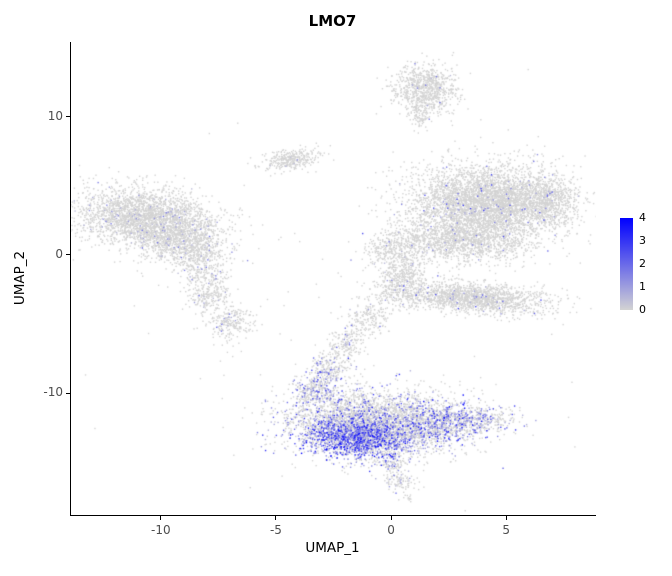 The height and width of the screenshot is (576, 672). Describe the element at coordinates (55, 115) in the screenshot. I see `y-tick-label: 10` at that location.